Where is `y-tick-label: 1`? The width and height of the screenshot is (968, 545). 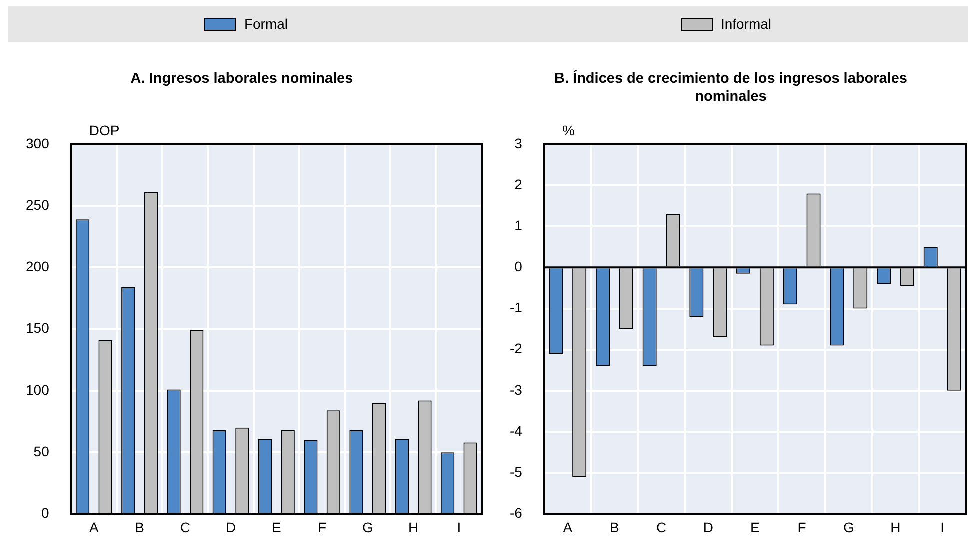
y-tick-label: 1 is located at coordinates (518, 225).